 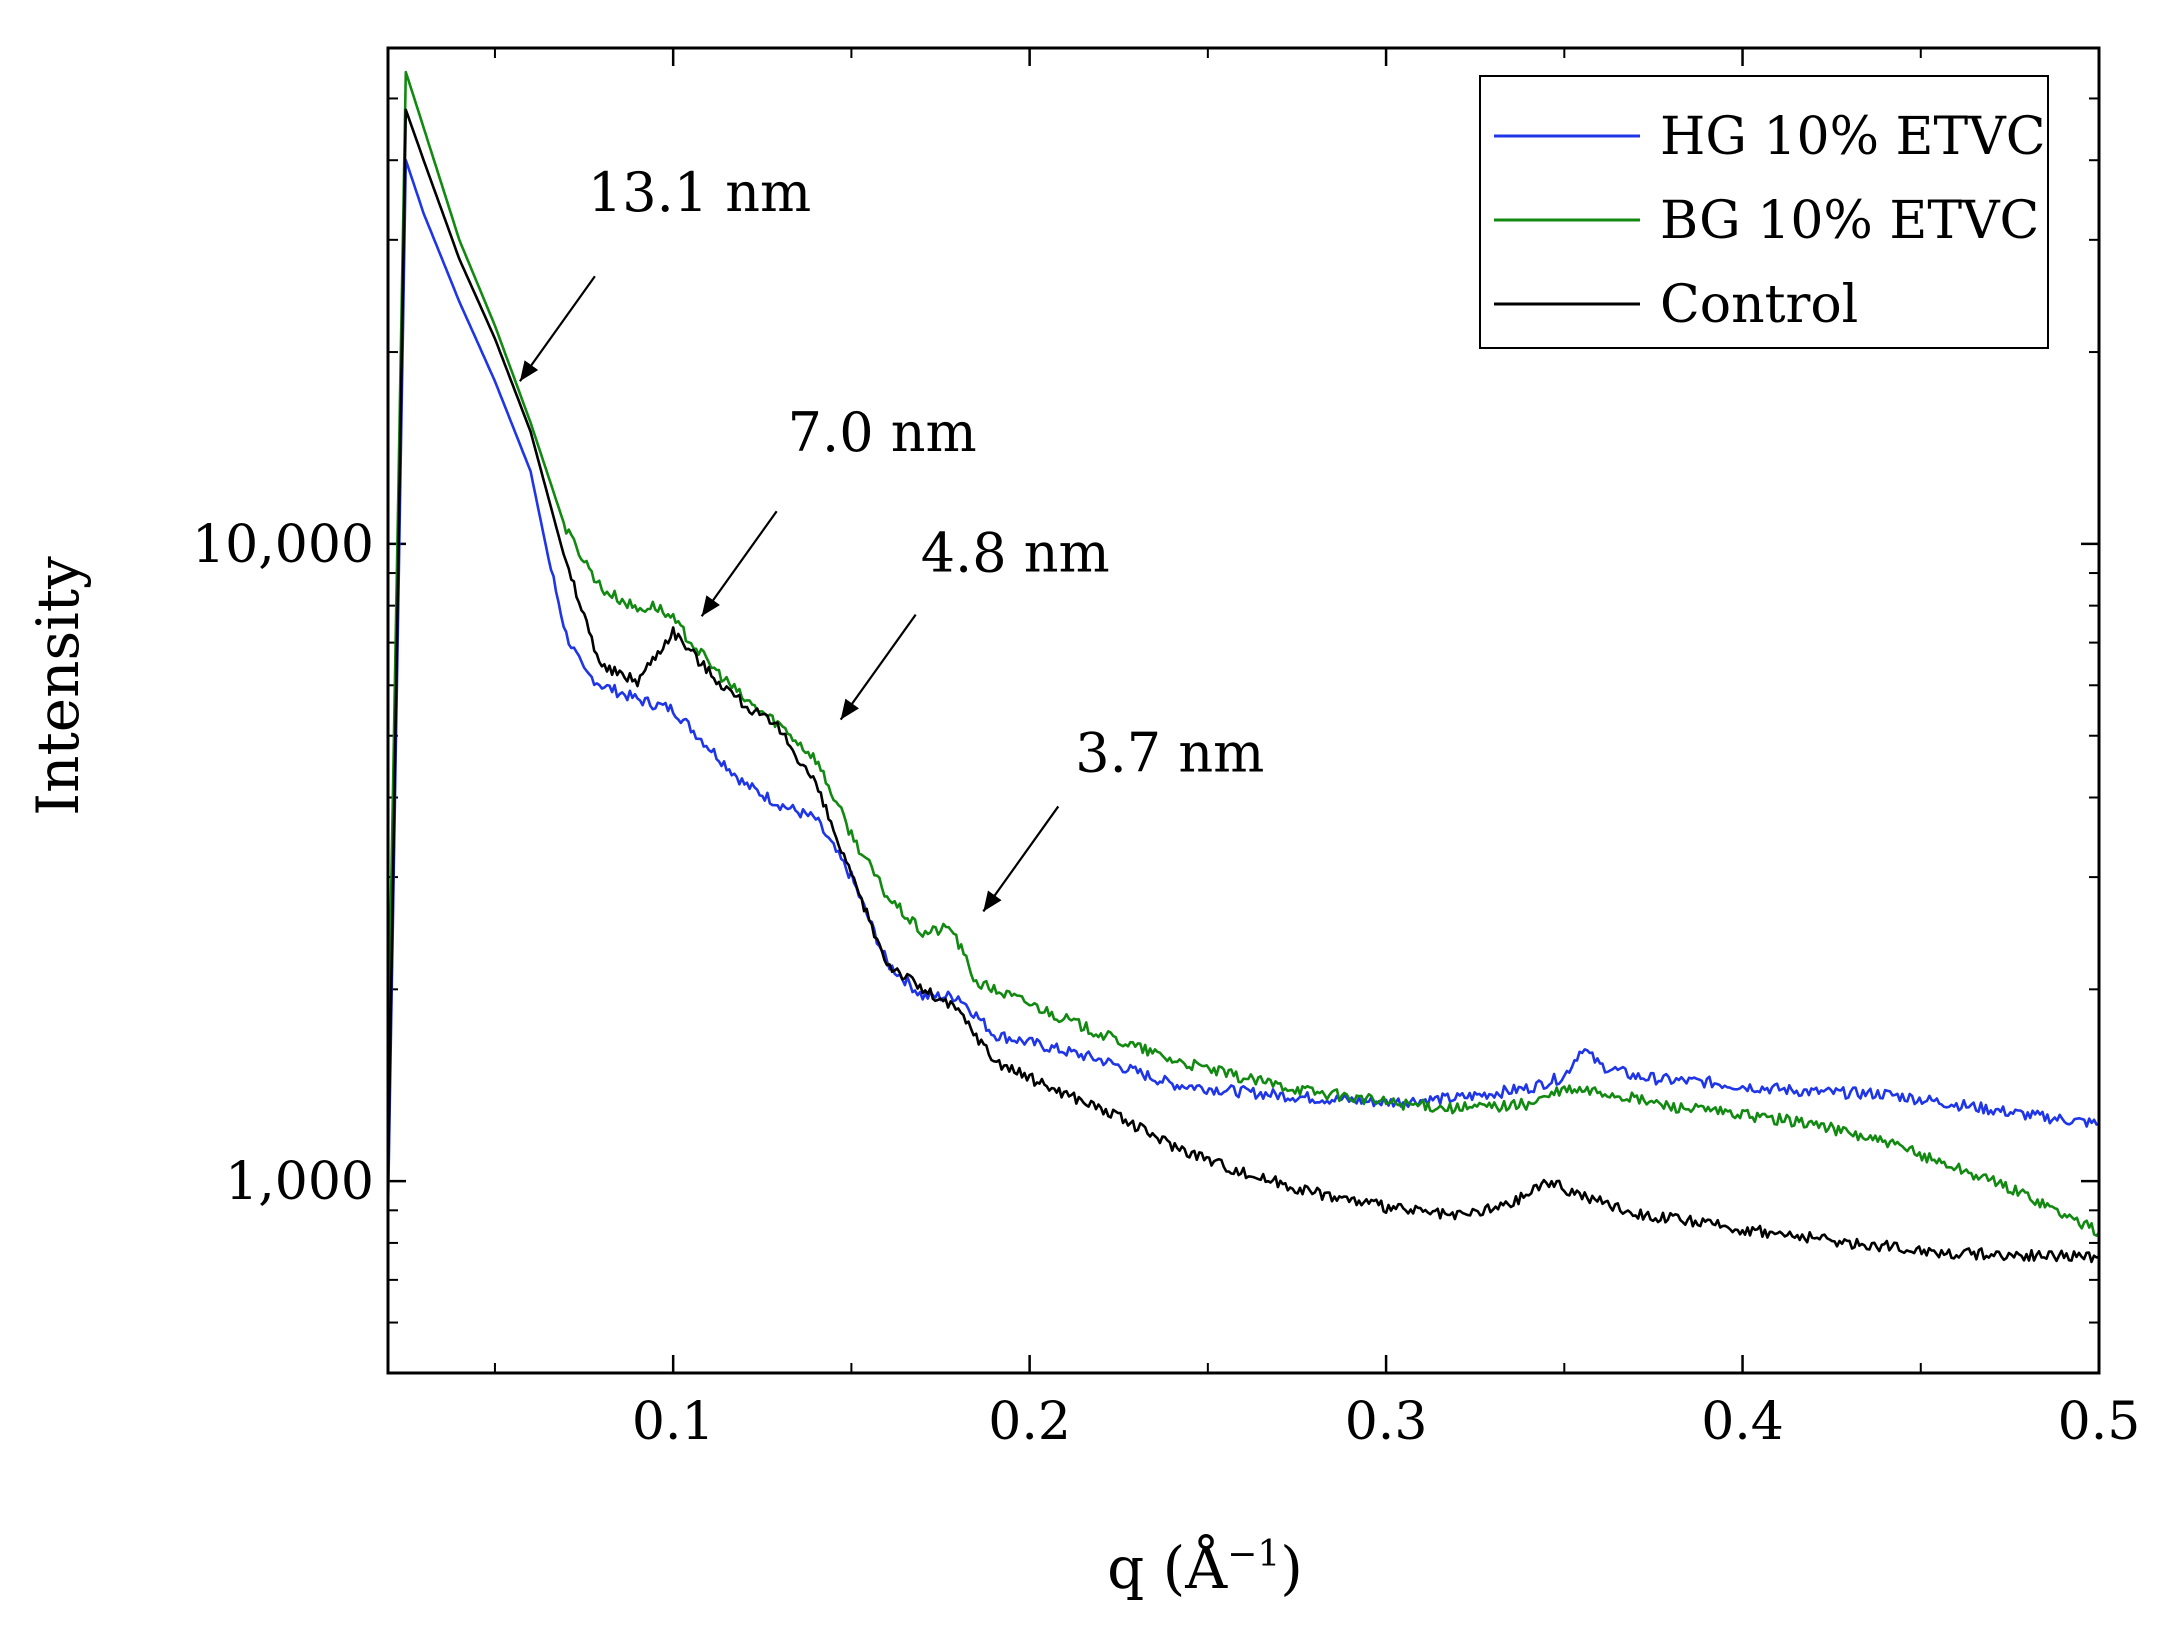 What do you see at coordinates (1029, 1422) in the screenshot?
I see `x-tick-label: 0.2` at bounding box center [1029, 1422].